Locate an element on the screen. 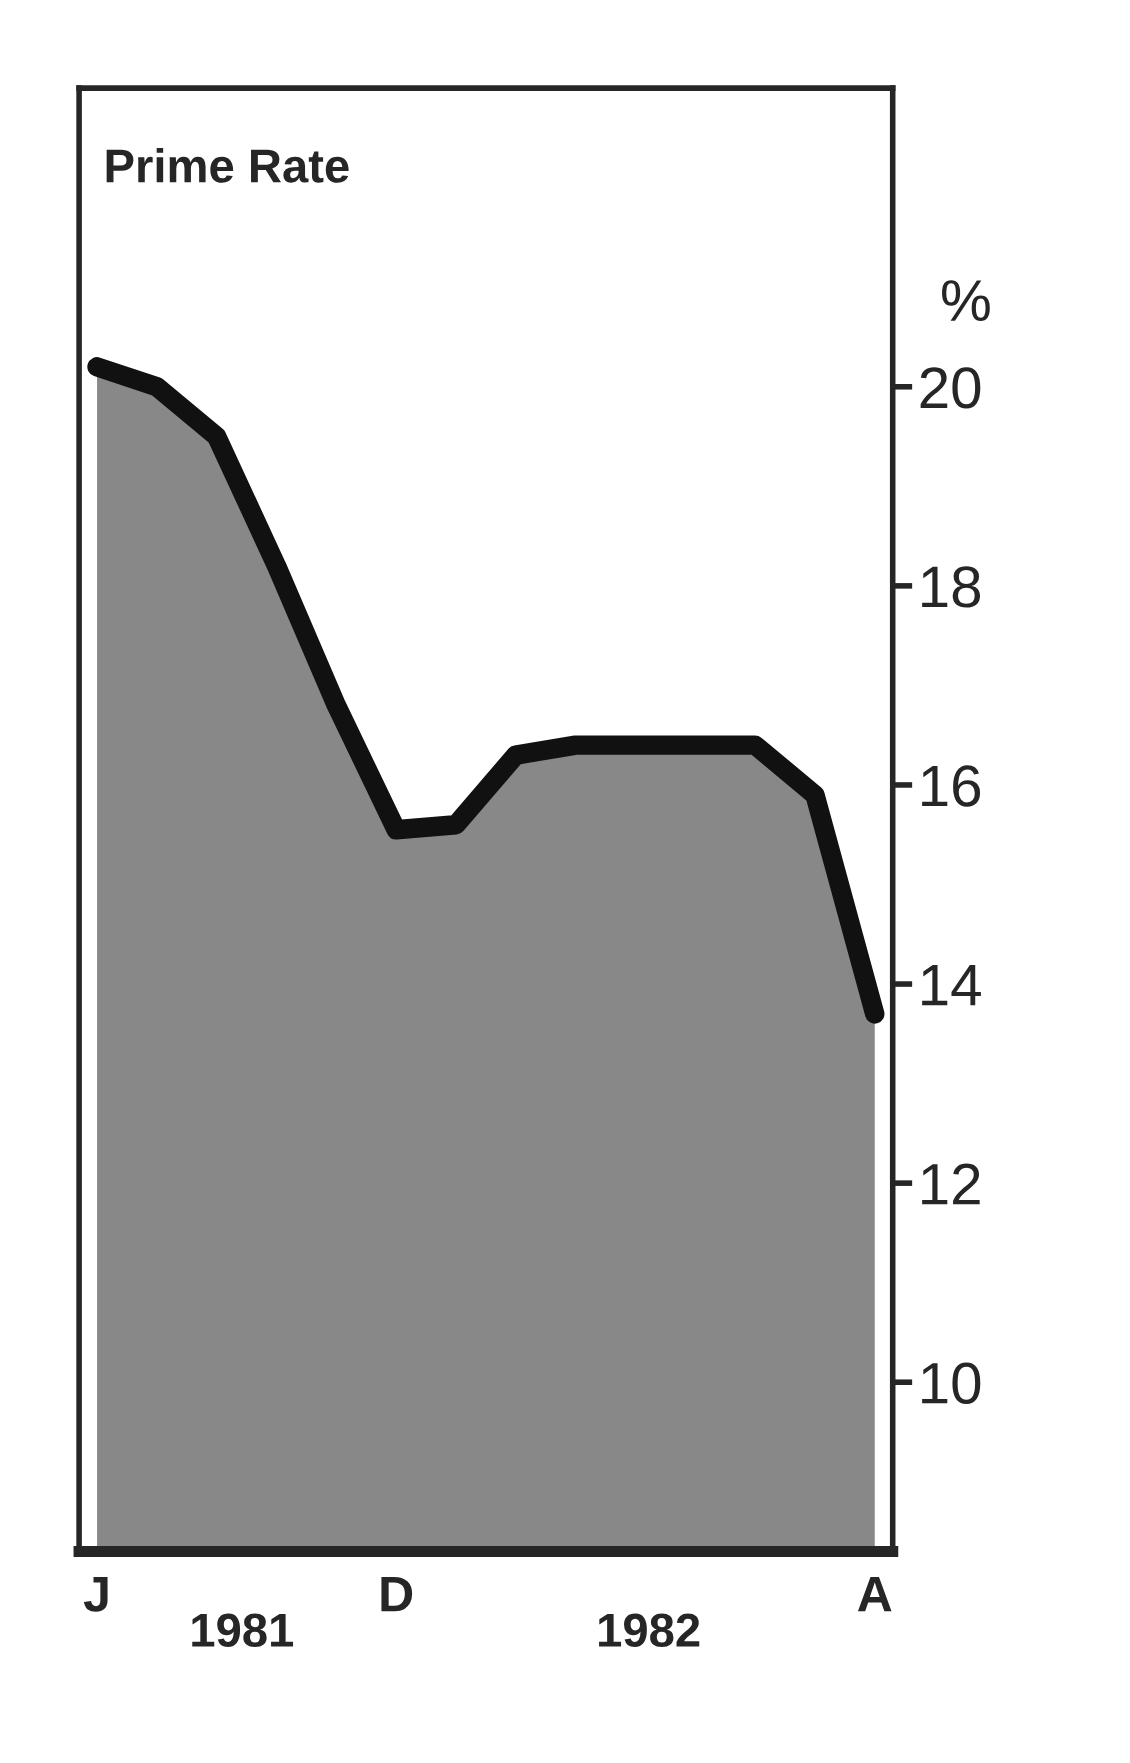 The width and height of the screenshot is (1130, 1763). y-tick-label: 20 is located at coordinates (950, 388).